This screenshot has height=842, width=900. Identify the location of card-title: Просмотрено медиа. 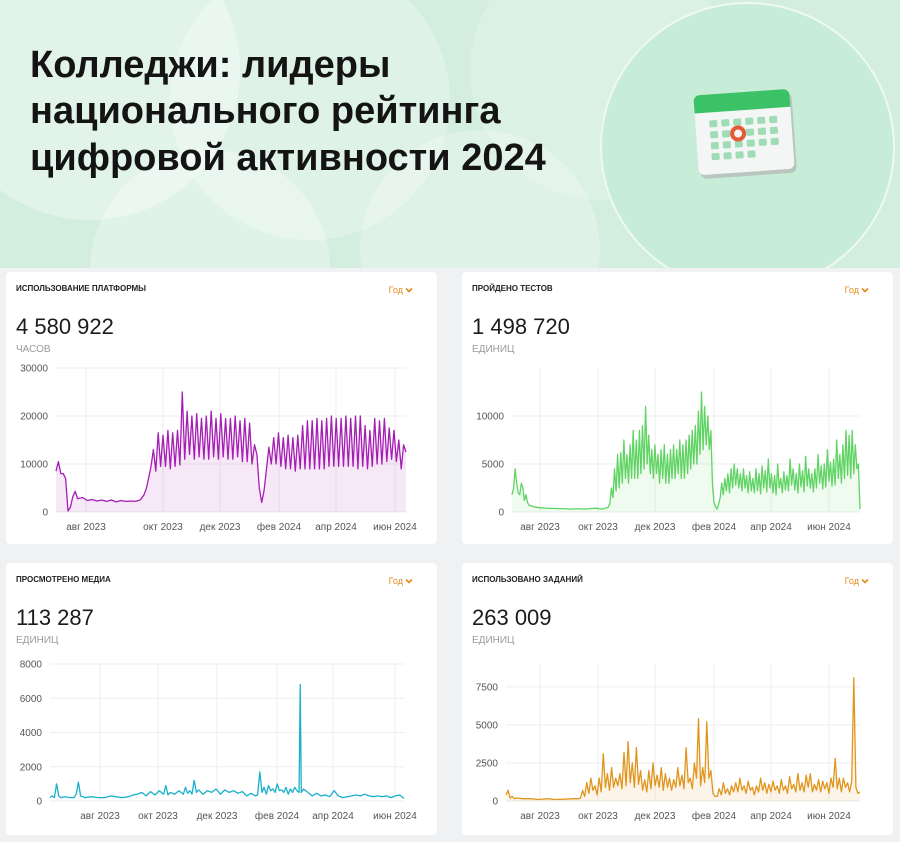
(63, 579).